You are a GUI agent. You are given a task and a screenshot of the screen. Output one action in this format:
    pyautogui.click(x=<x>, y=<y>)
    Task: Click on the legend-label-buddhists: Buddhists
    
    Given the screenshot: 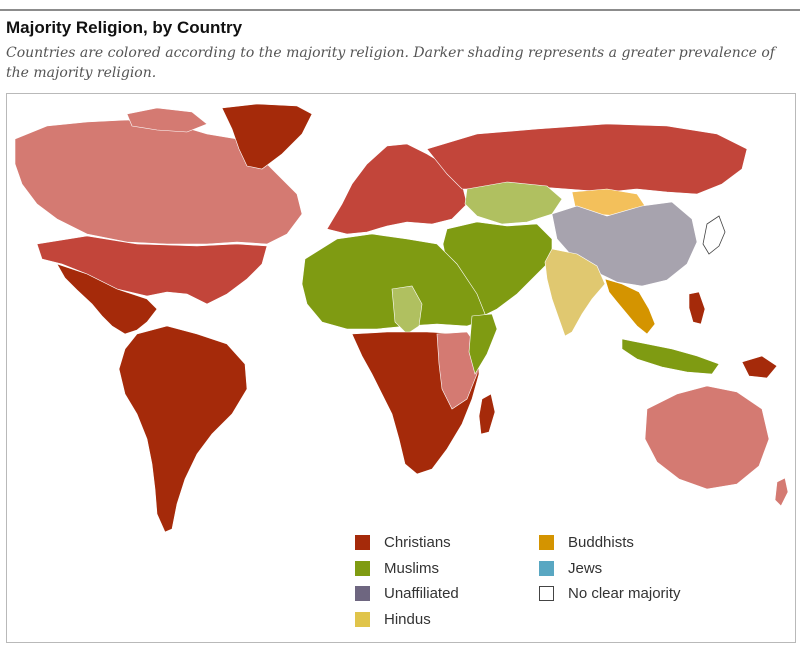 What is the action you would take?
    pyautogui.click(x=601, y=543)
    